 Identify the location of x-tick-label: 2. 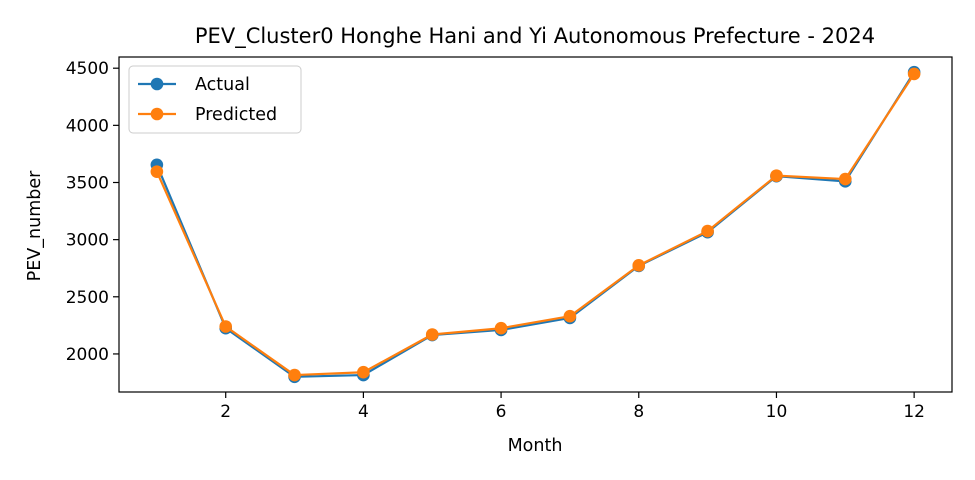
(225, 412).